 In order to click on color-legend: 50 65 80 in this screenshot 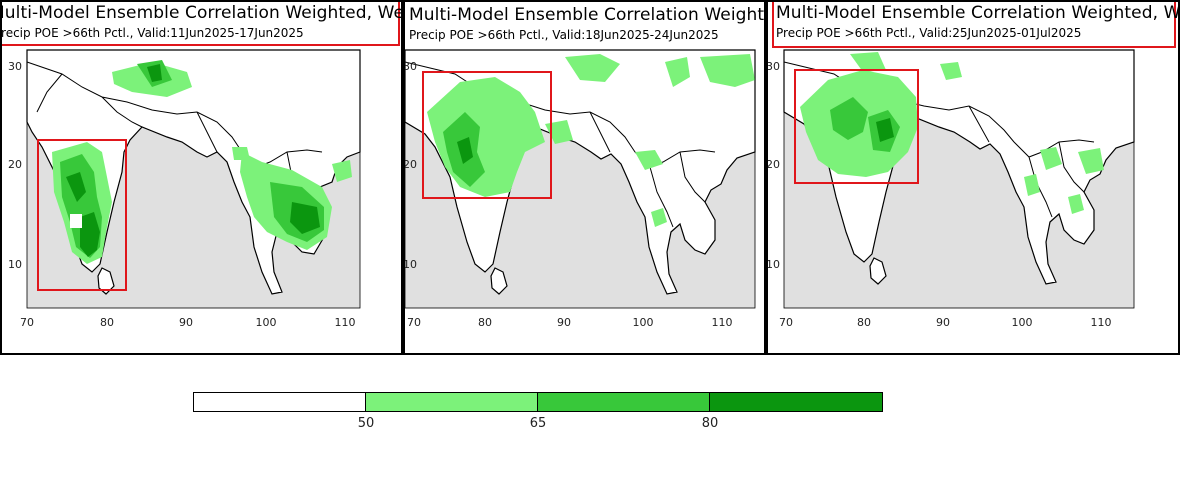, I will do `click(538, 411)`.